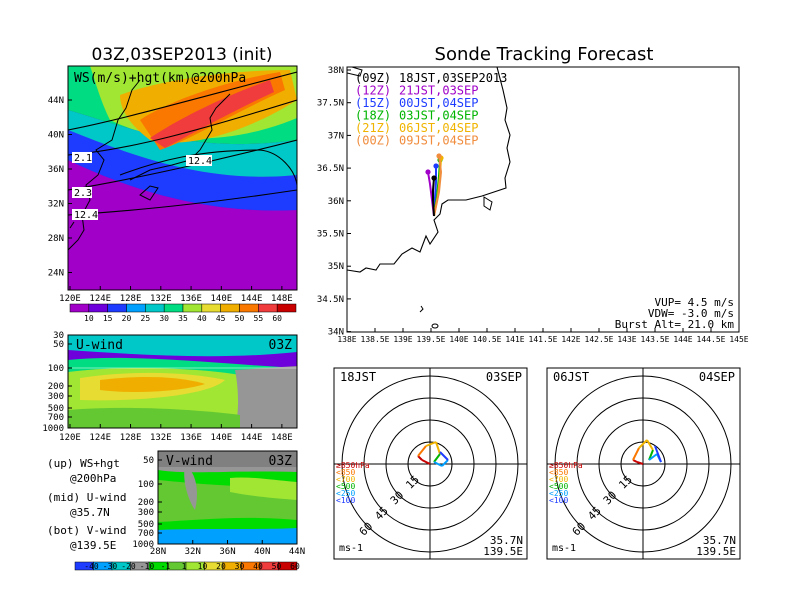 This screenshot has width=792, height=612. Describe the element at coordinates (277, 566) in the screenshot. I see `colorbar-label: 50` at that location.